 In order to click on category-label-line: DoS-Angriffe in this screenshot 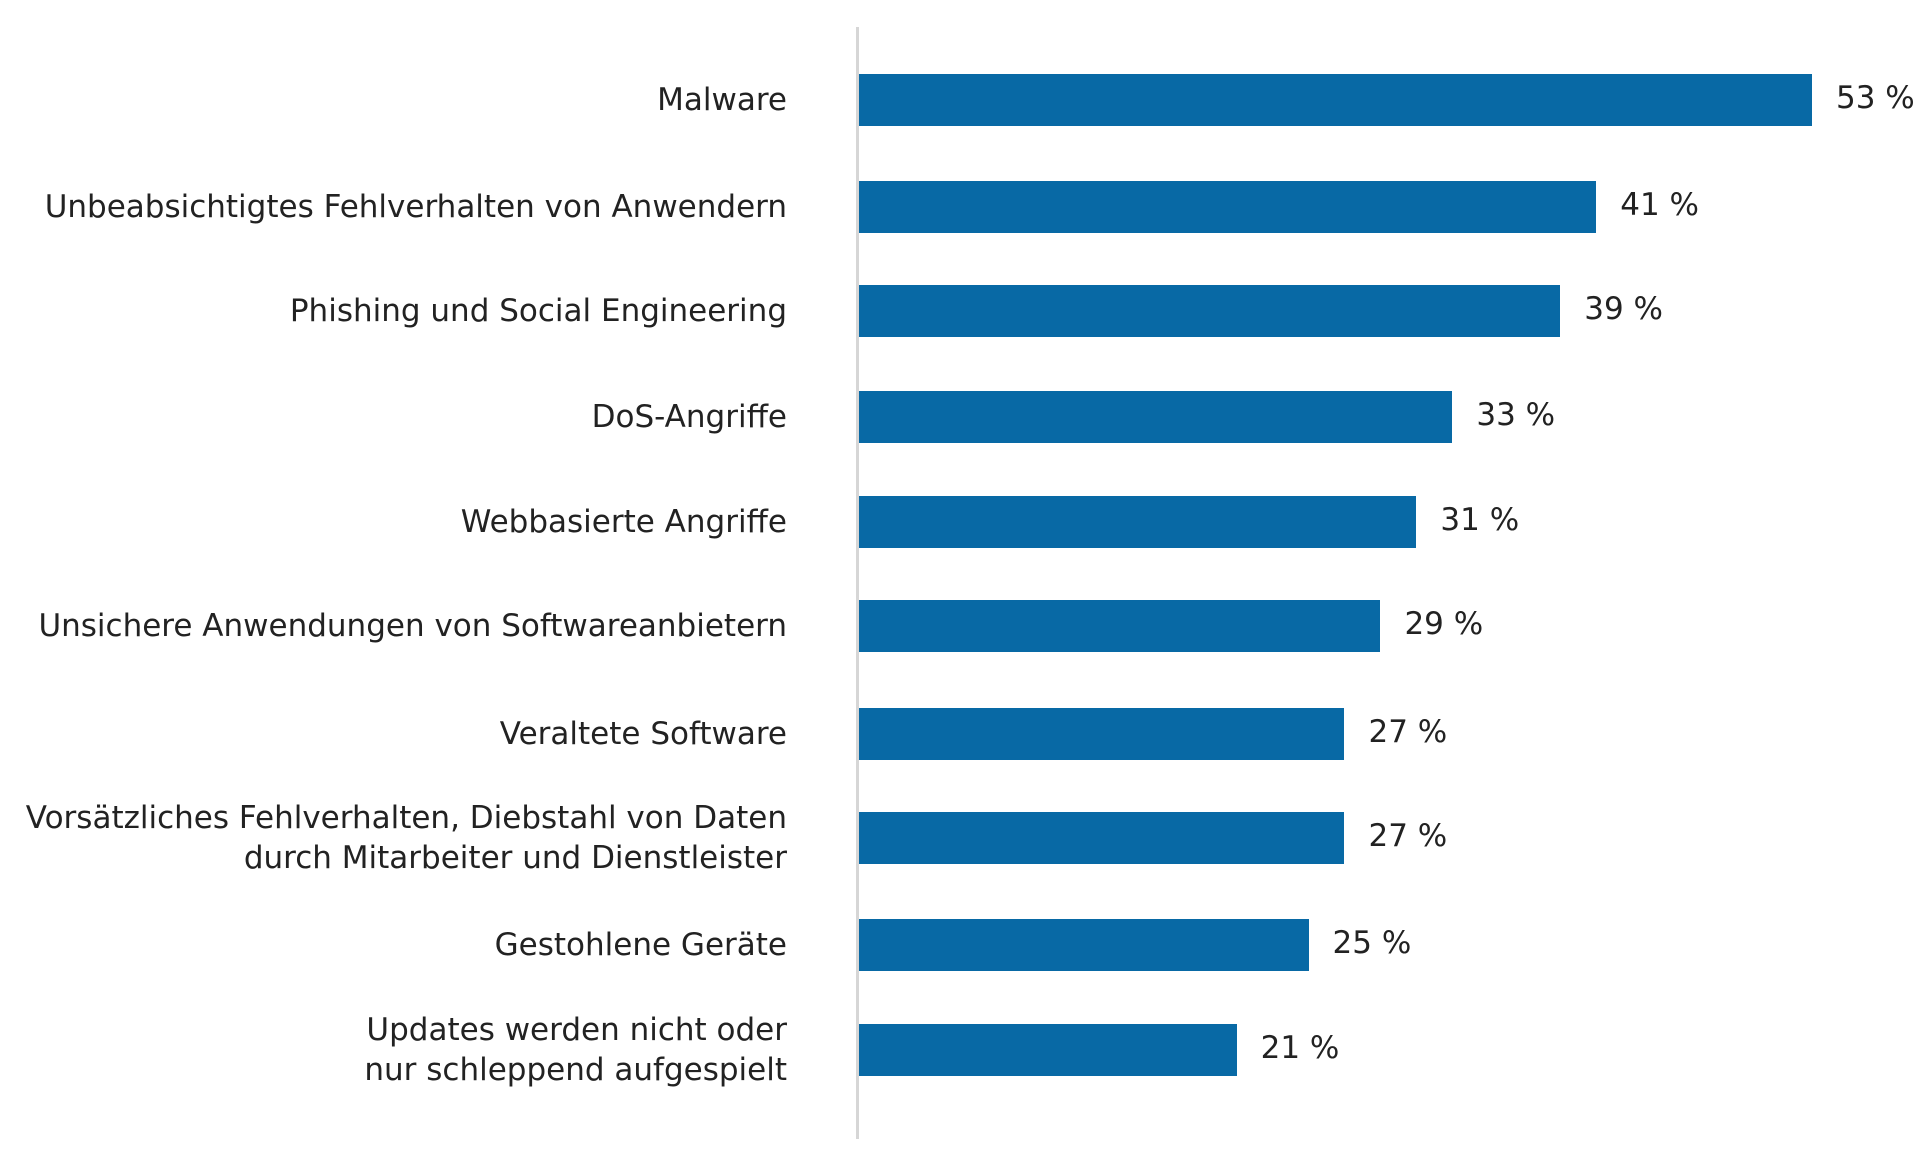, I will do `click(689, 417)`.